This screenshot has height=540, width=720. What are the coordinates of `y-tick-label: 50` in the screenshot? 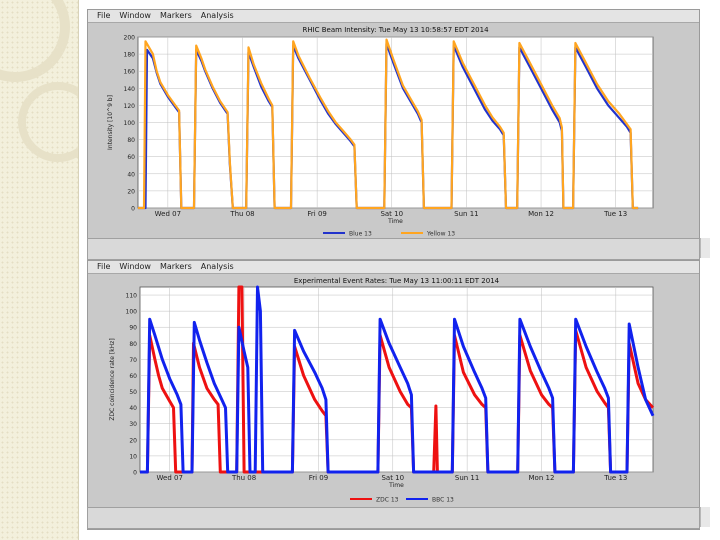 It's located at (133, 392).